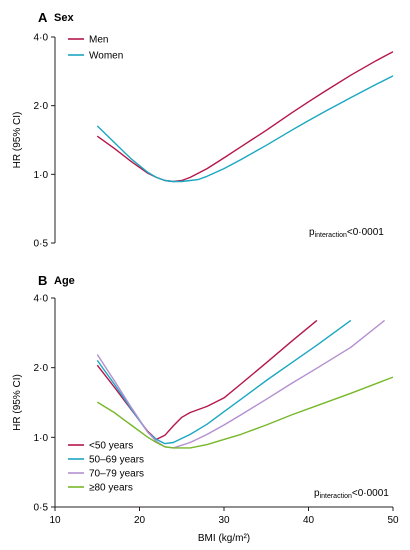 The height and width of the screenshot is (550, 410). Describe the element at coordinates (42, 280) in the screenshot. I see `panel-letter: B` at that location.